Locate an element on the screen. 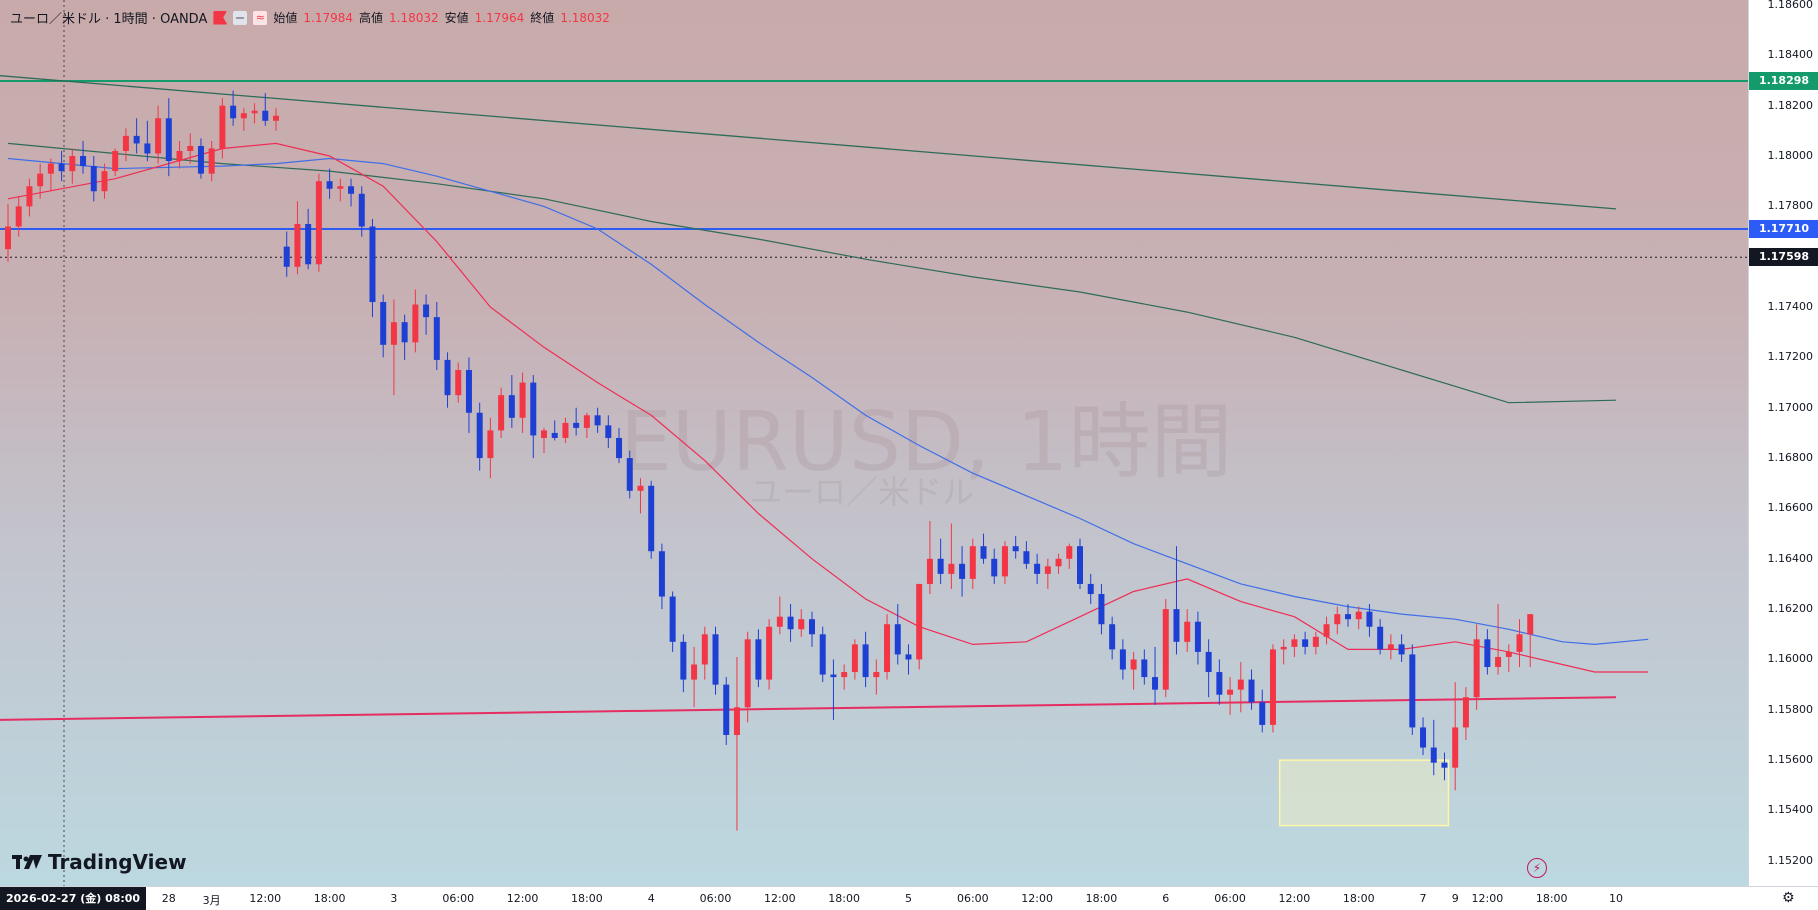 This screenshot has height=910, width=1818. price-tick-label: 1.17200 is located at coordinates (1790, 357).